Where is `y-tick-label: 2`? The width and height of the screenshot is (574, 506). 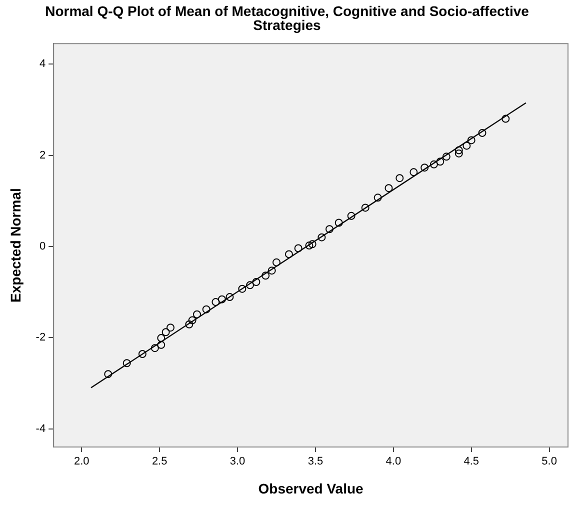 y-tick-label: 2 is located at coordinates (42, 155).